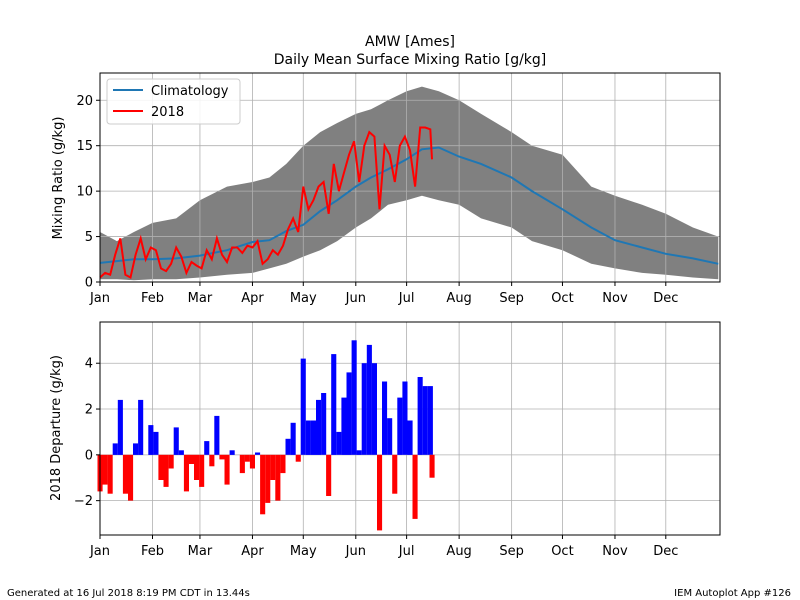  Describe the element at coordinates (167, 112) in the screenshot. I see `legend-label-2018: 2018` at that location.